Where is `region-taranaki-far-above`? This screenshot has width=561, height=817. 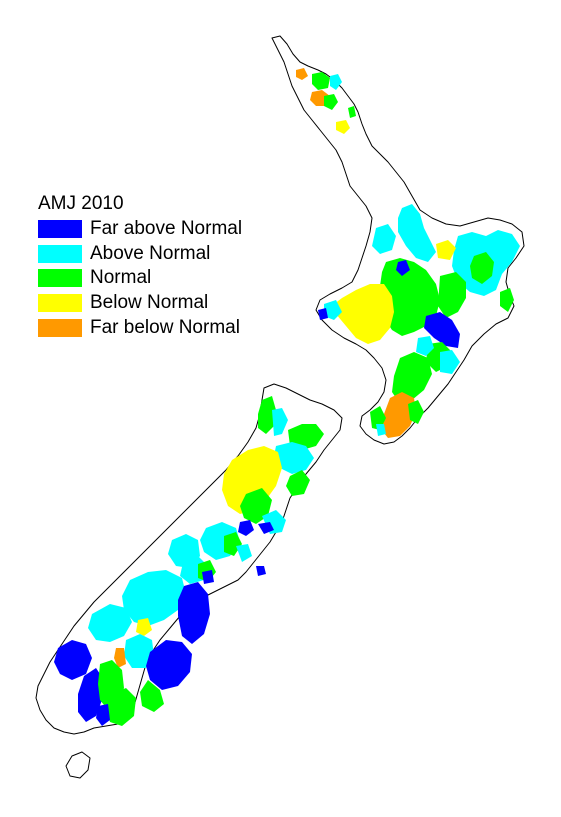 region-taranaki-far-above is located at coordinates (323, 314).